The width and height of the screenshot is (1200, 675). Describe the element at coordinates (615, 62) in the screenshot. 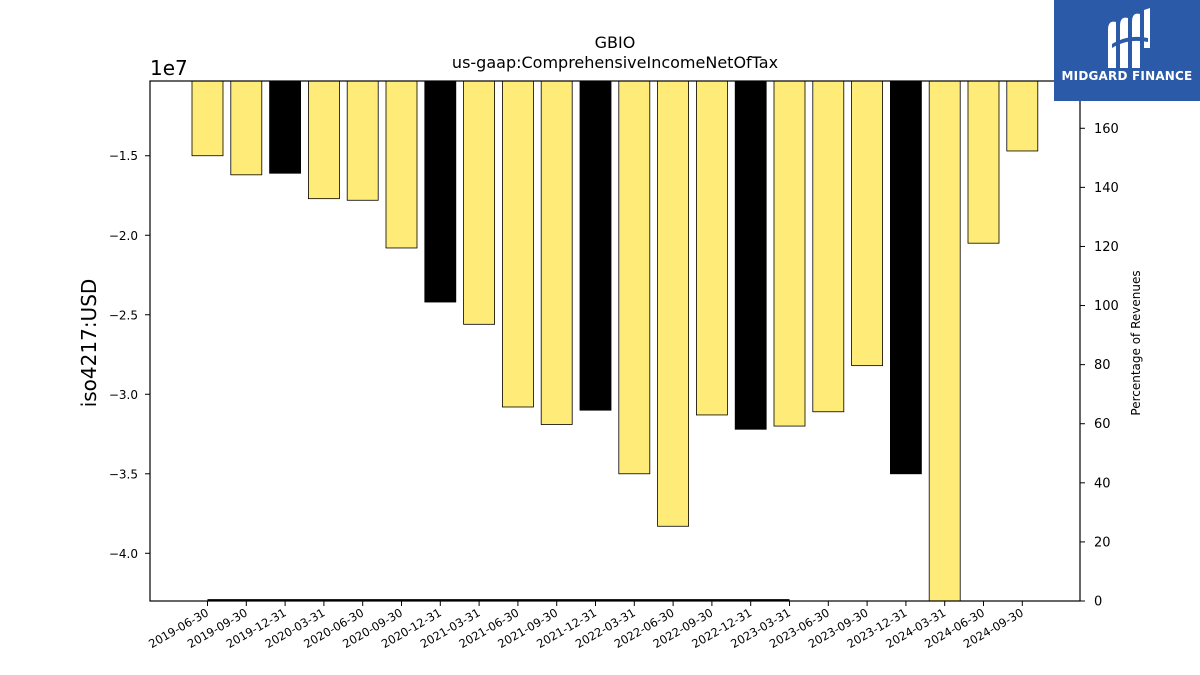

I see `chart-subtitle: us-gaap:ComprehensiveIncomeNetOfTax` at that location.